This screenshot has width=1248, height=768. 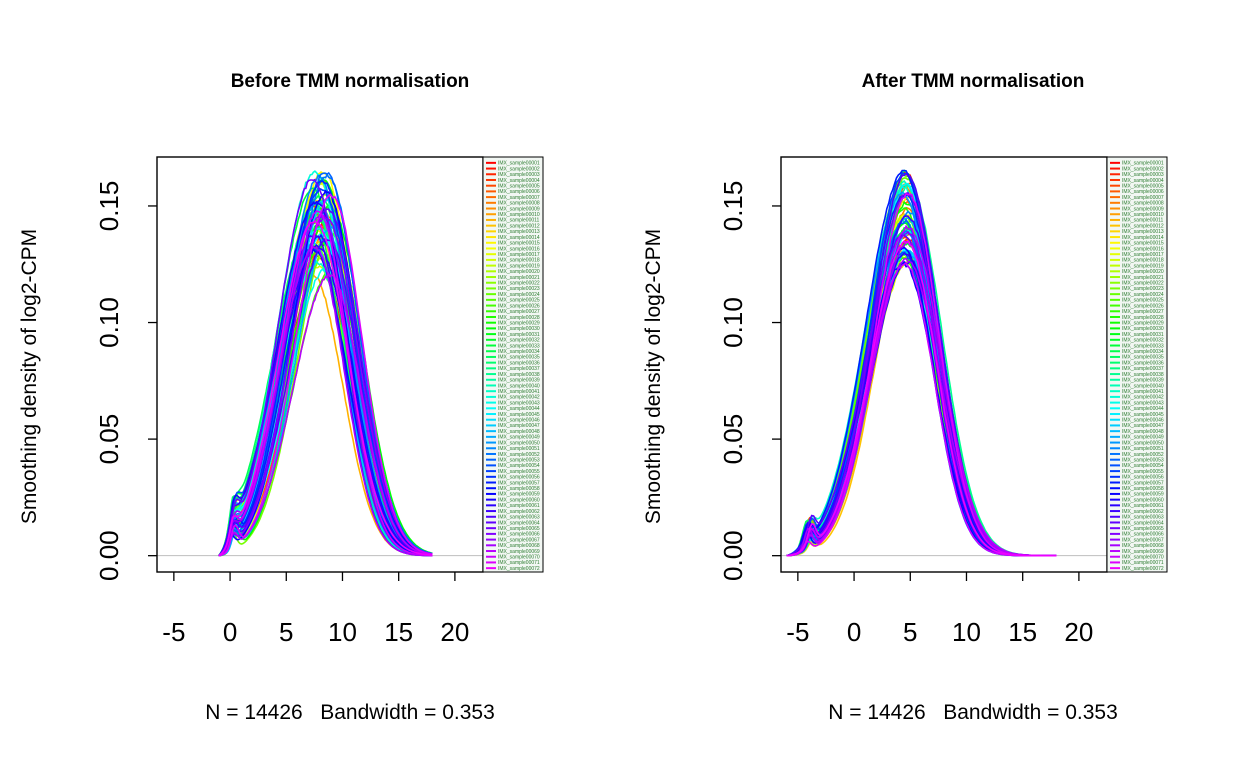 I want to click on legend-label: IMX_sample00045, so click(x=1143, y=415).